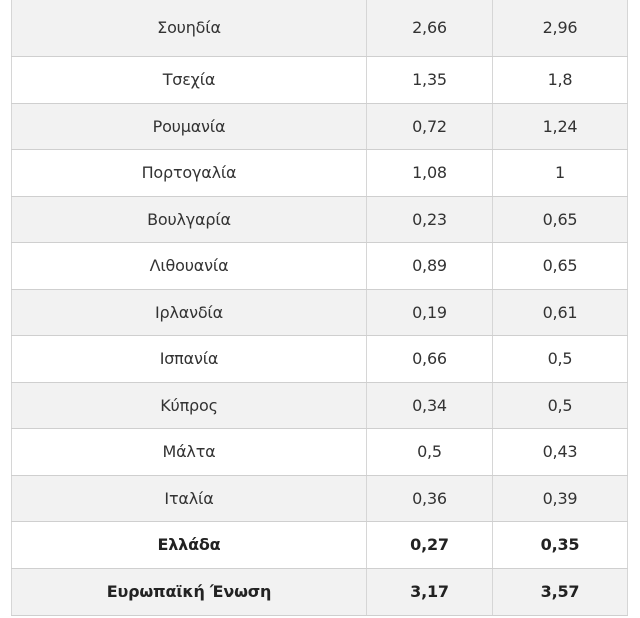  Describe the element at coordinates (429, 80) in the screenshot. I see `value-cell-1: 1,35` at that location.